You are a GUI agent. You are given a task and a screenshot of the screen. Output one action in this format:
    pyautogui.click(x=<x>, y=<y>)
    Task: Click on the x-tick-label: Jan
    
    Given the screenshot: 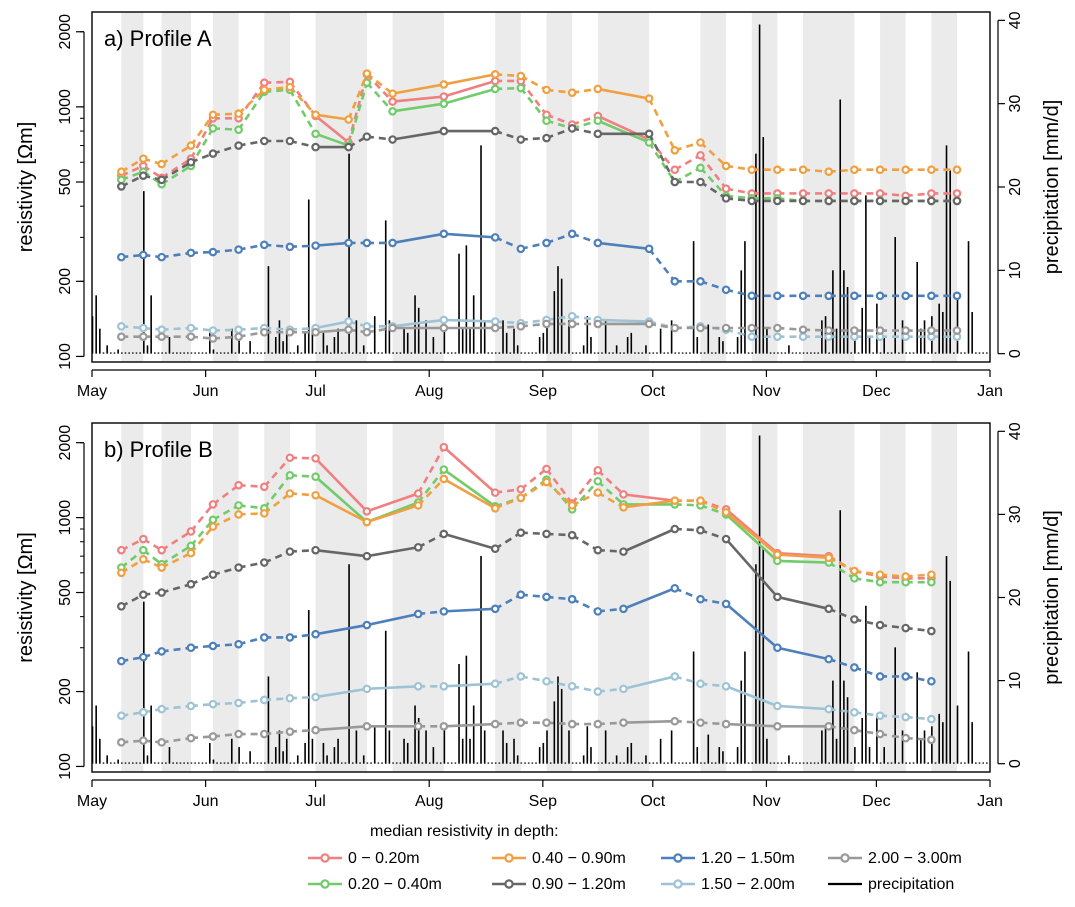 What is the action you would take?
    pyautogui.click(x=990, y=801)
    